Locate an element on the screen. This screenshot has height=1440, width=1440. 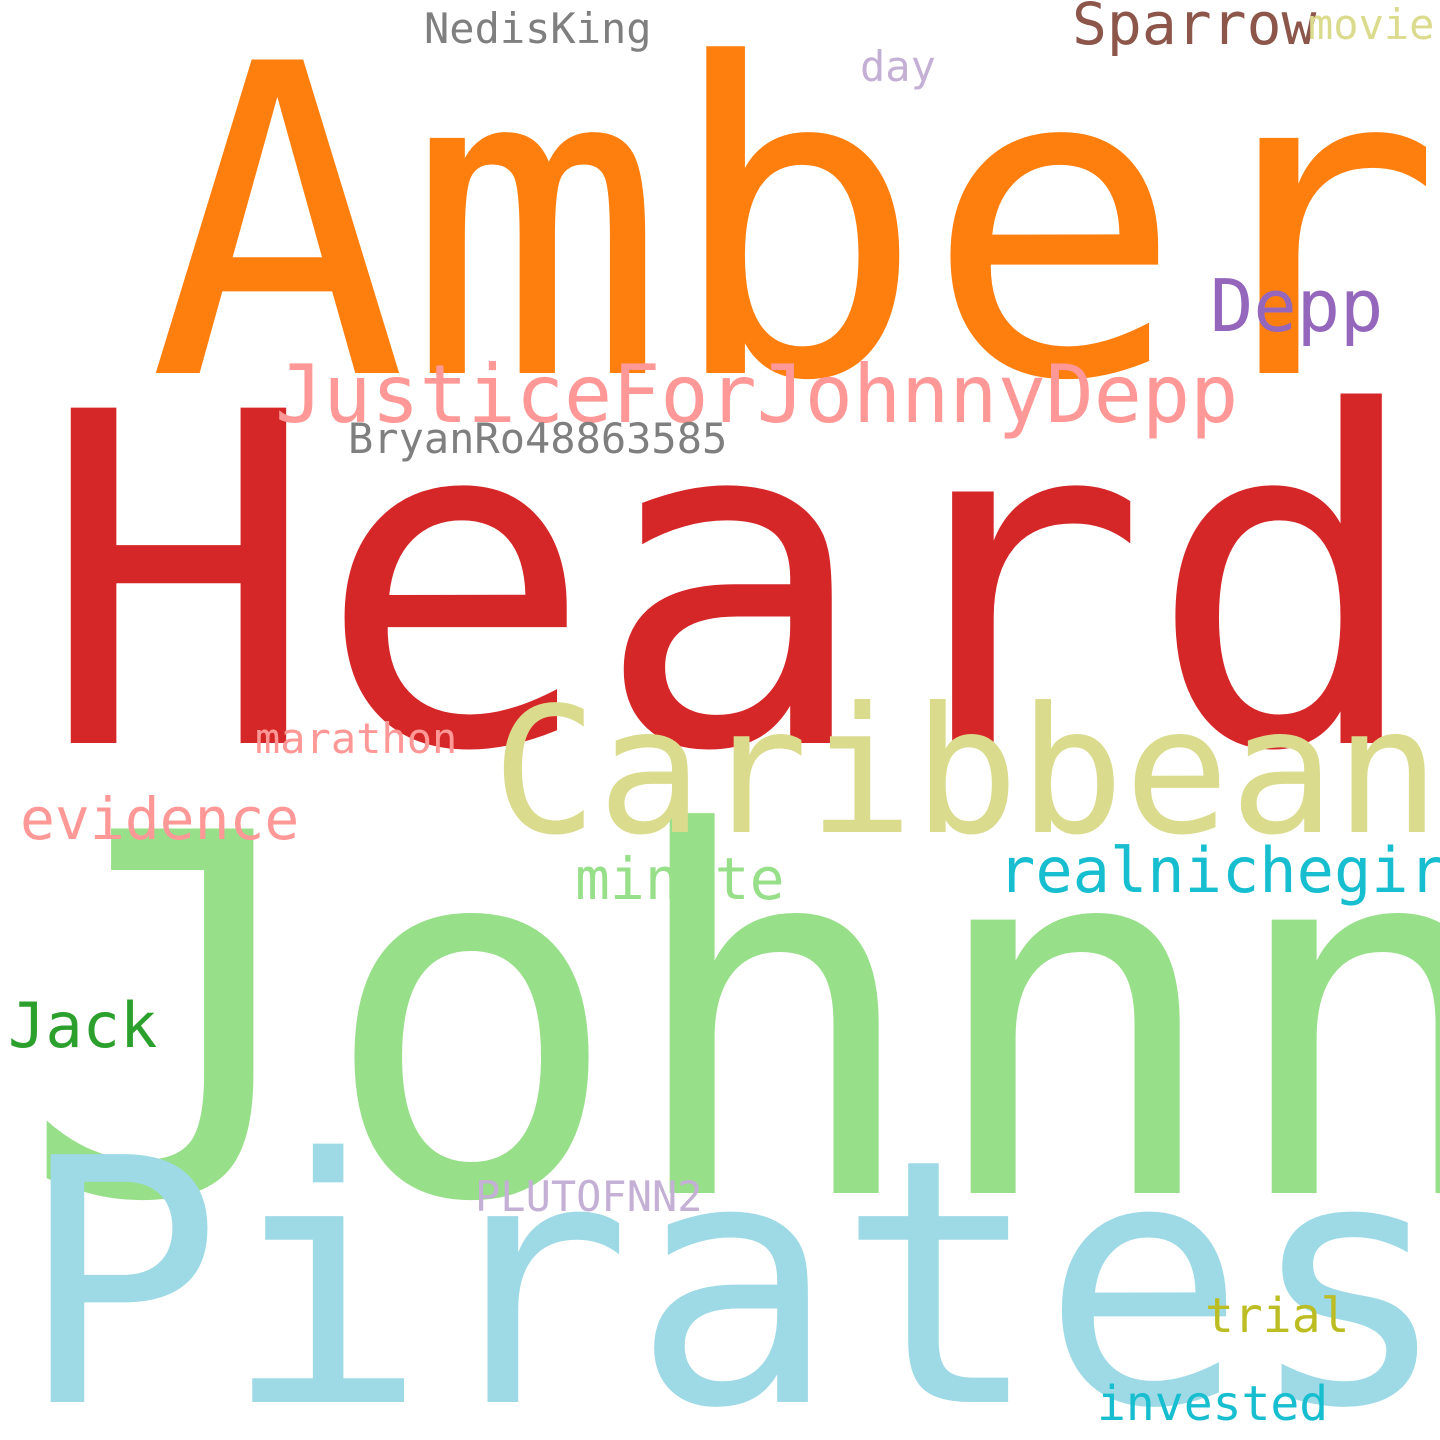
word-nedisking: NedisKing is located at coordinates (538, 28).